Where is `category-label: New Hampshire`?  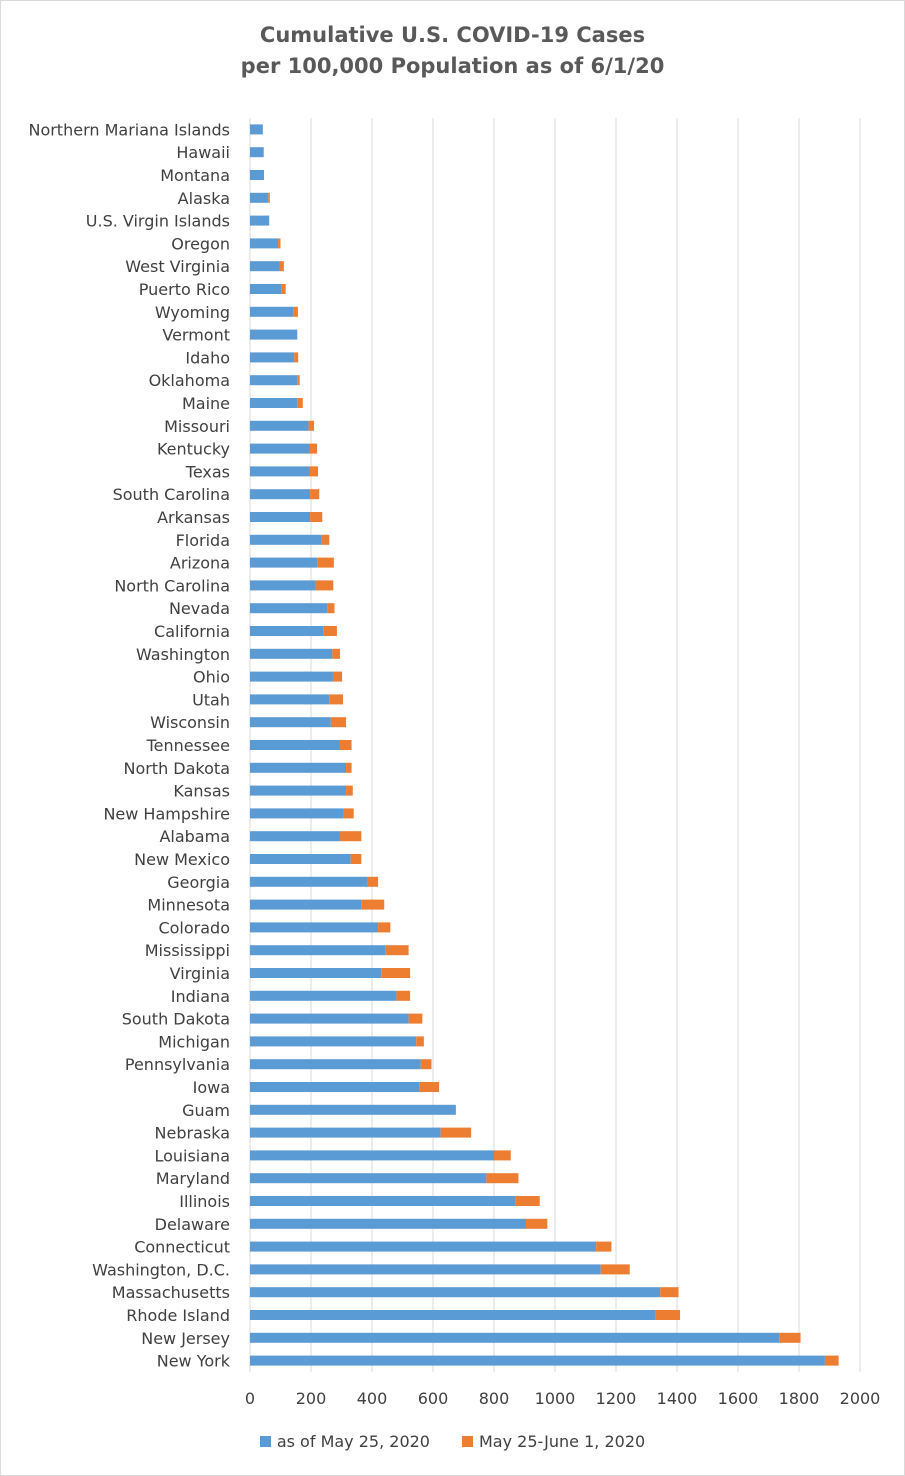
category-label: New Hampshire is located at coordinates (166, 813).